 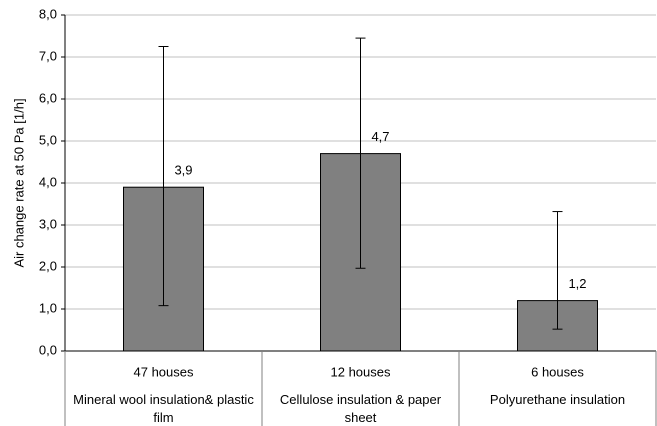 I want to click on x-tick-label: 47 houses, so click(x=164, y=371).